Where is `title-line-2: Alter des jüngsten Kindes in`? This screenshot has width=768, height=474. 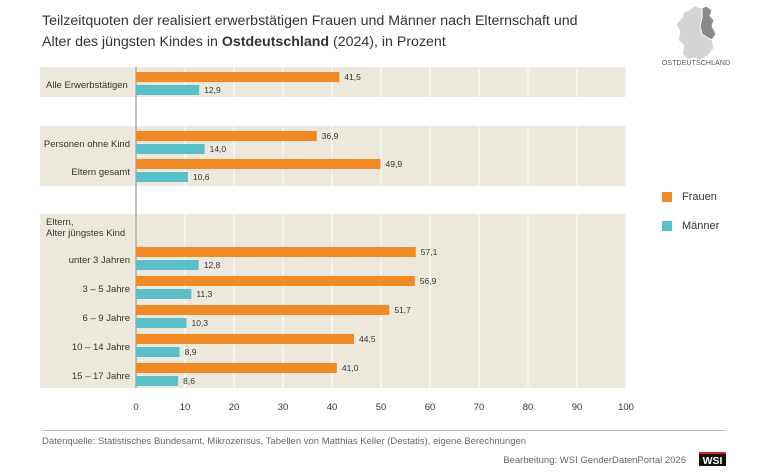 title-line-2: Alter des jüngsten Kindes in is located at coordinates (132, 42).